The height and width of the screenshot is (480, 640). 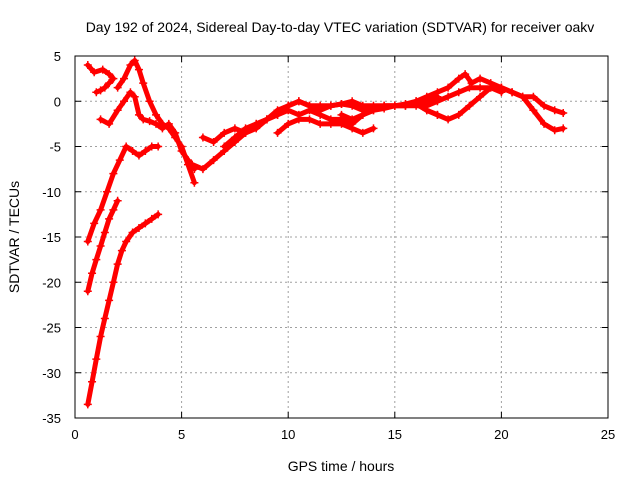 What do you see at coordinates (57, 101) in the screenshot?
I see `y-tick-label: 0` at bounding box center [57, 101].